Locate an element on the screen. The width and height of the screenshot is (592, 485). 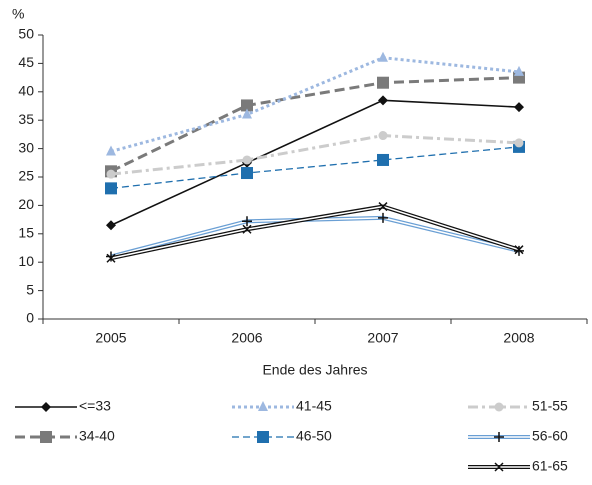
y-tick-label: 5 is located at coordinates (30, 289).